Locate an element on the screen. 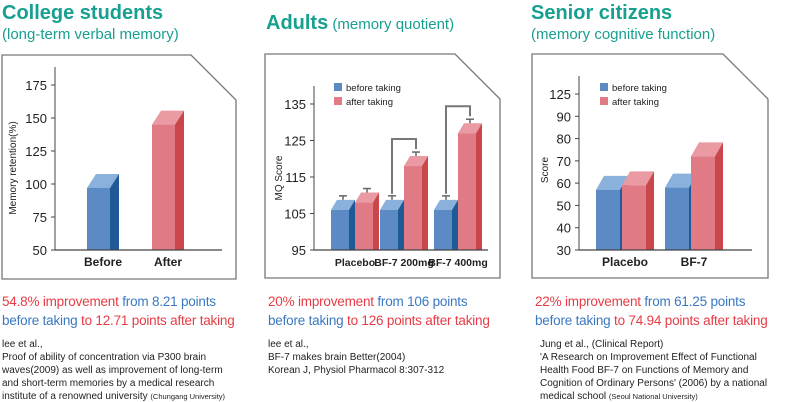  headline-part: from 61.25 points is located at coordinates (693, 301).